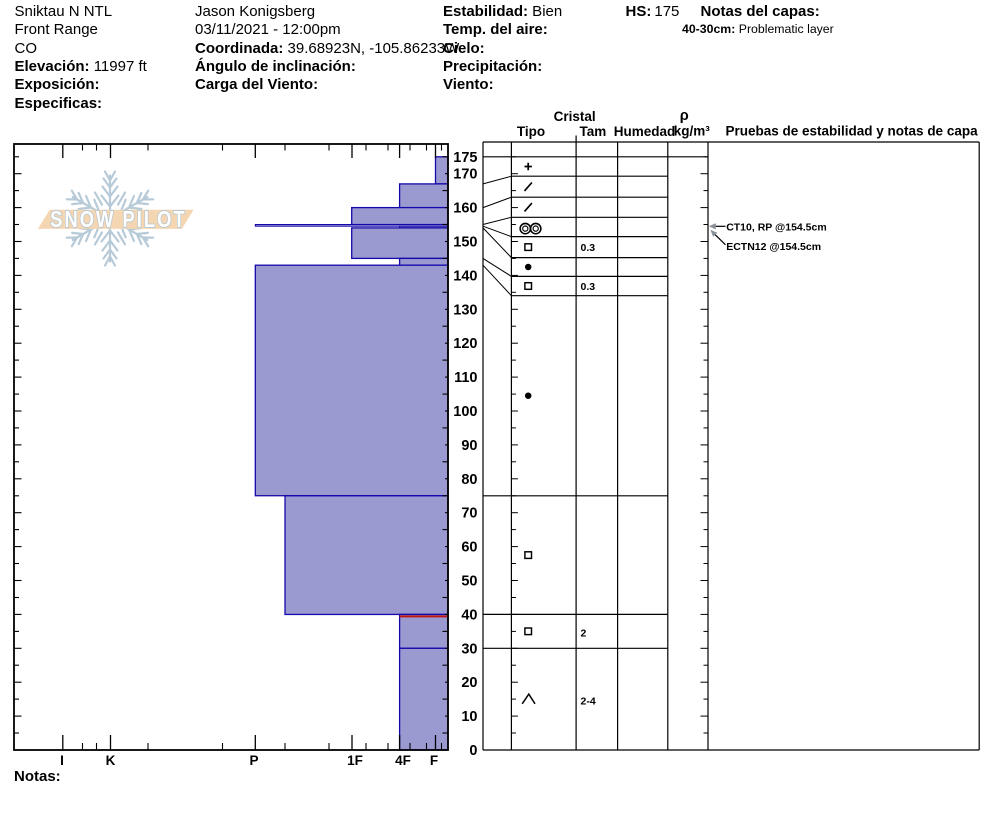 The width and height of the screenshot is (994, 840). What do you see at coordinates (118, 219) in the screenshot?
I see `svg-text: SNOW PILOT` at bounding box center [118, 219].